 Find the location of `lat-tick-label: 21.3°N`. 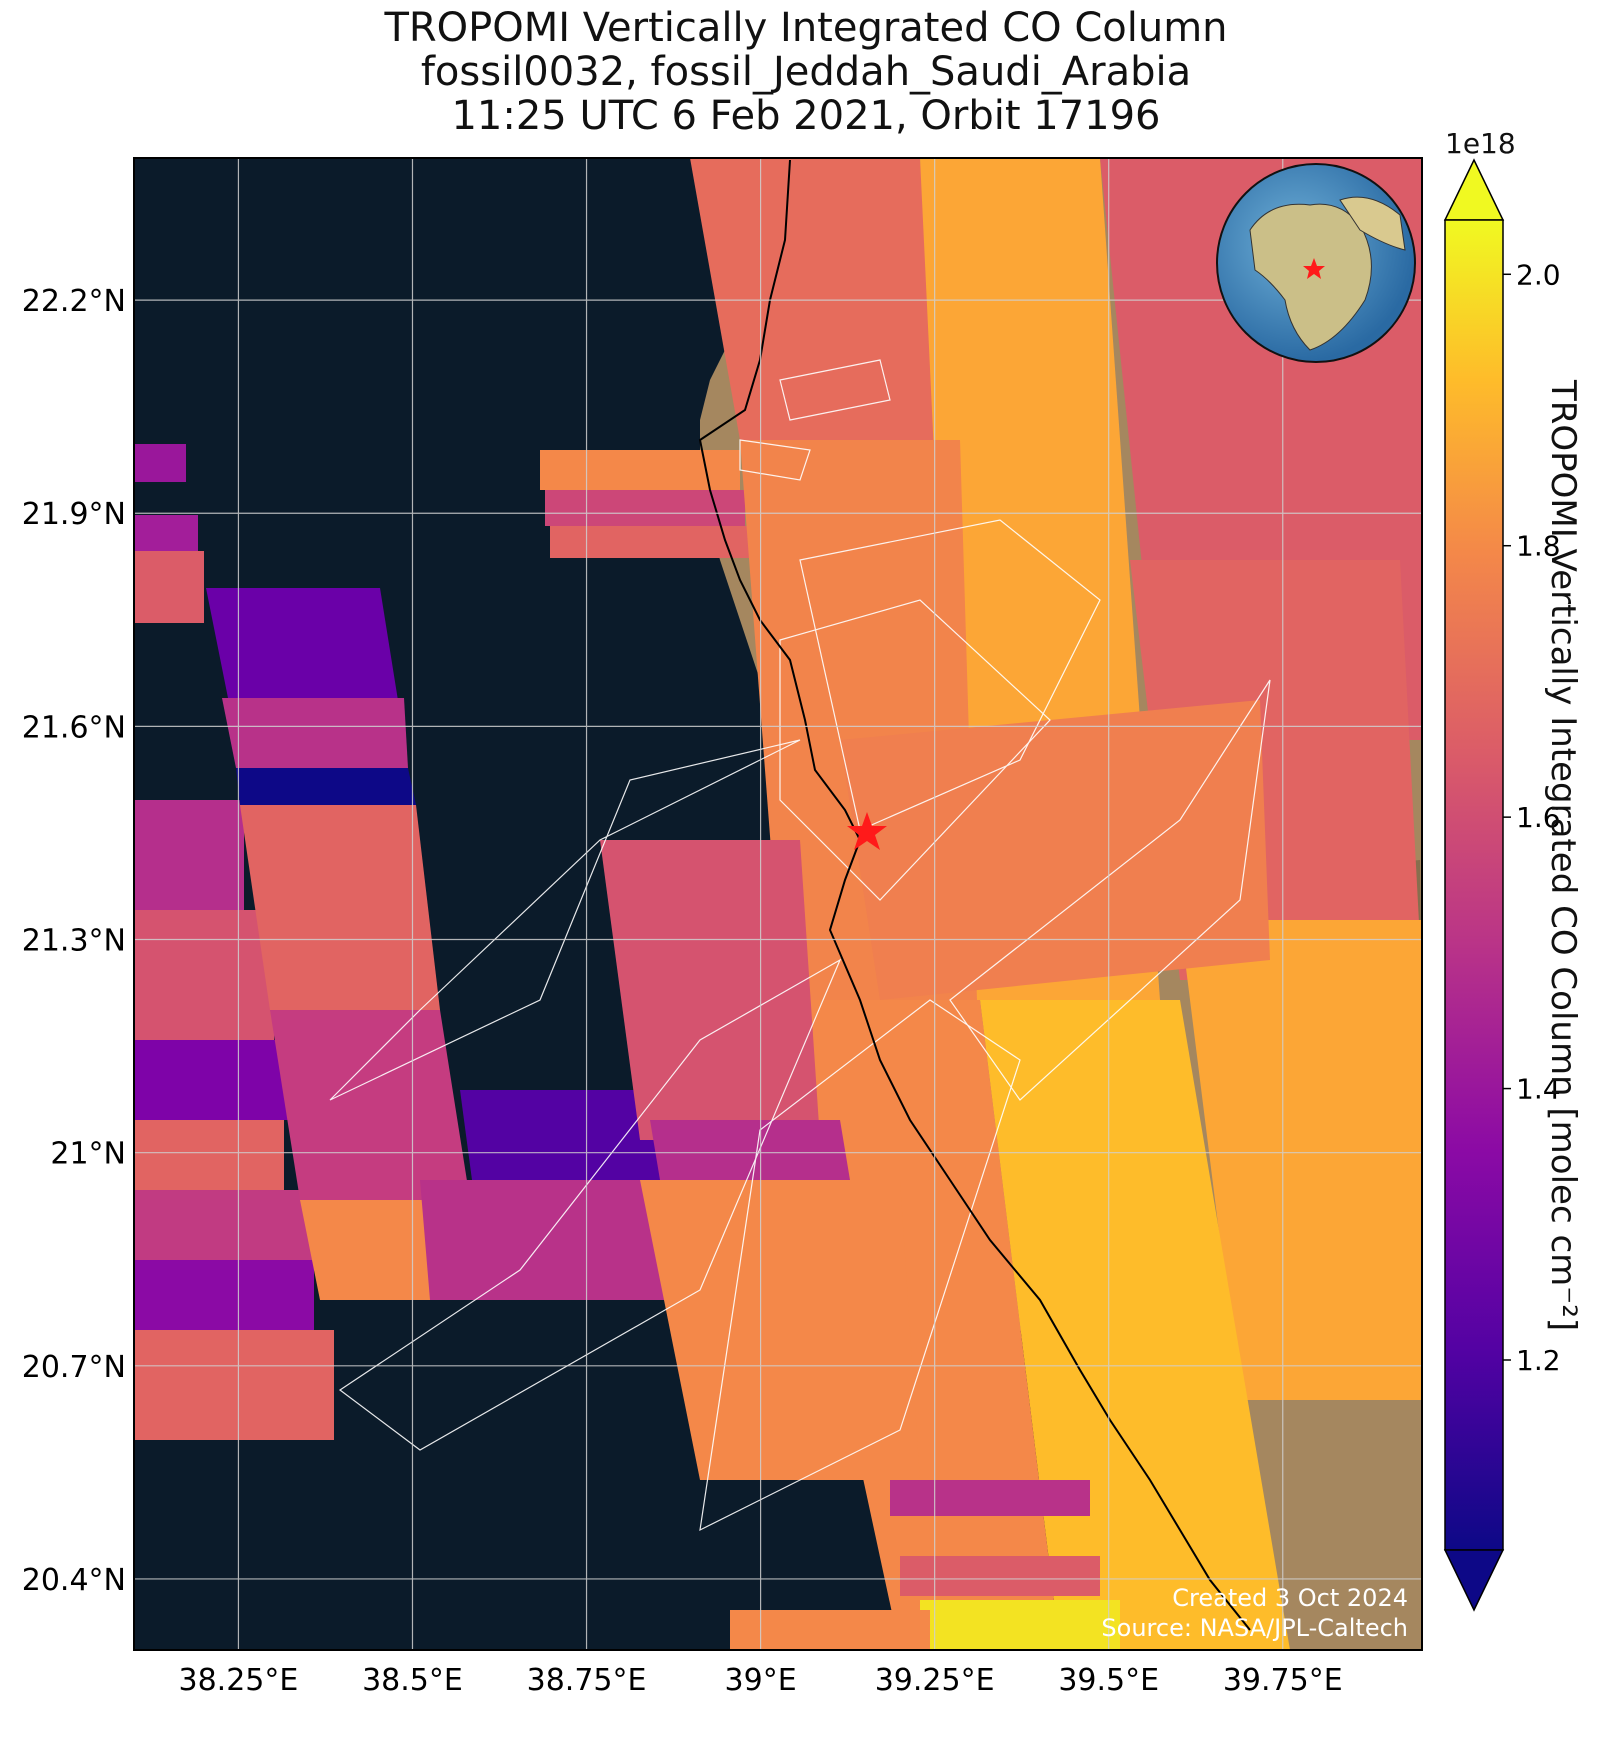

lat-tick-label: 21.3°N is located at coordinates (74, 941).